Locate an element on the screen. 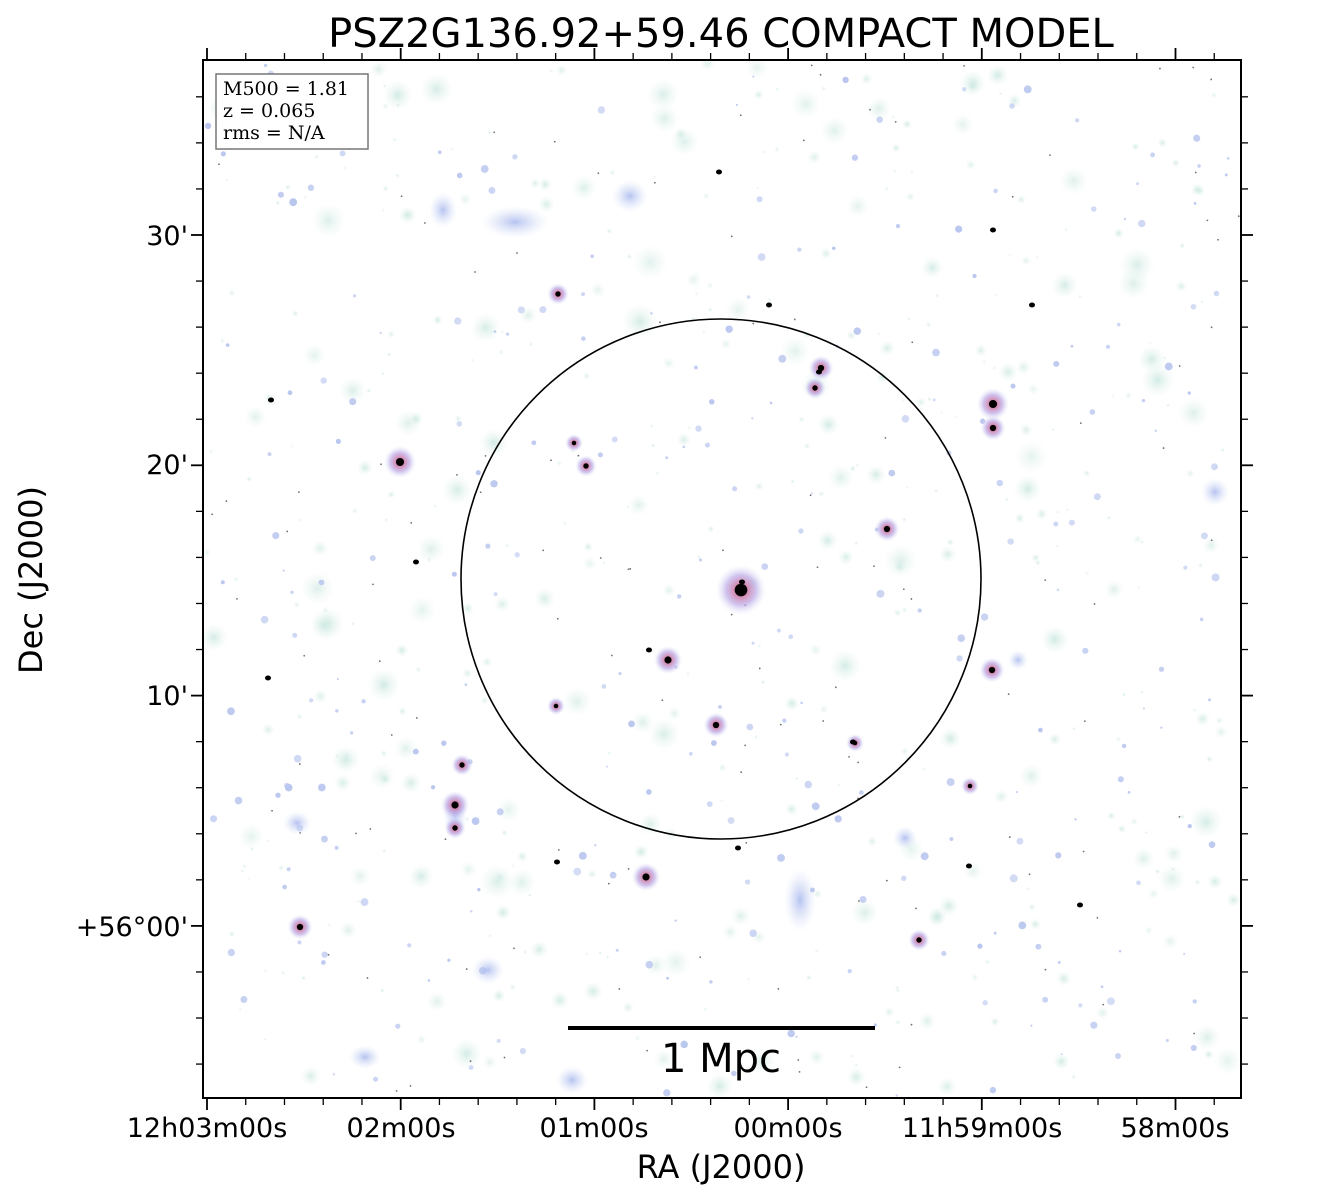  x-tick-label: 01m00s is located at coordinates (593, 1128).